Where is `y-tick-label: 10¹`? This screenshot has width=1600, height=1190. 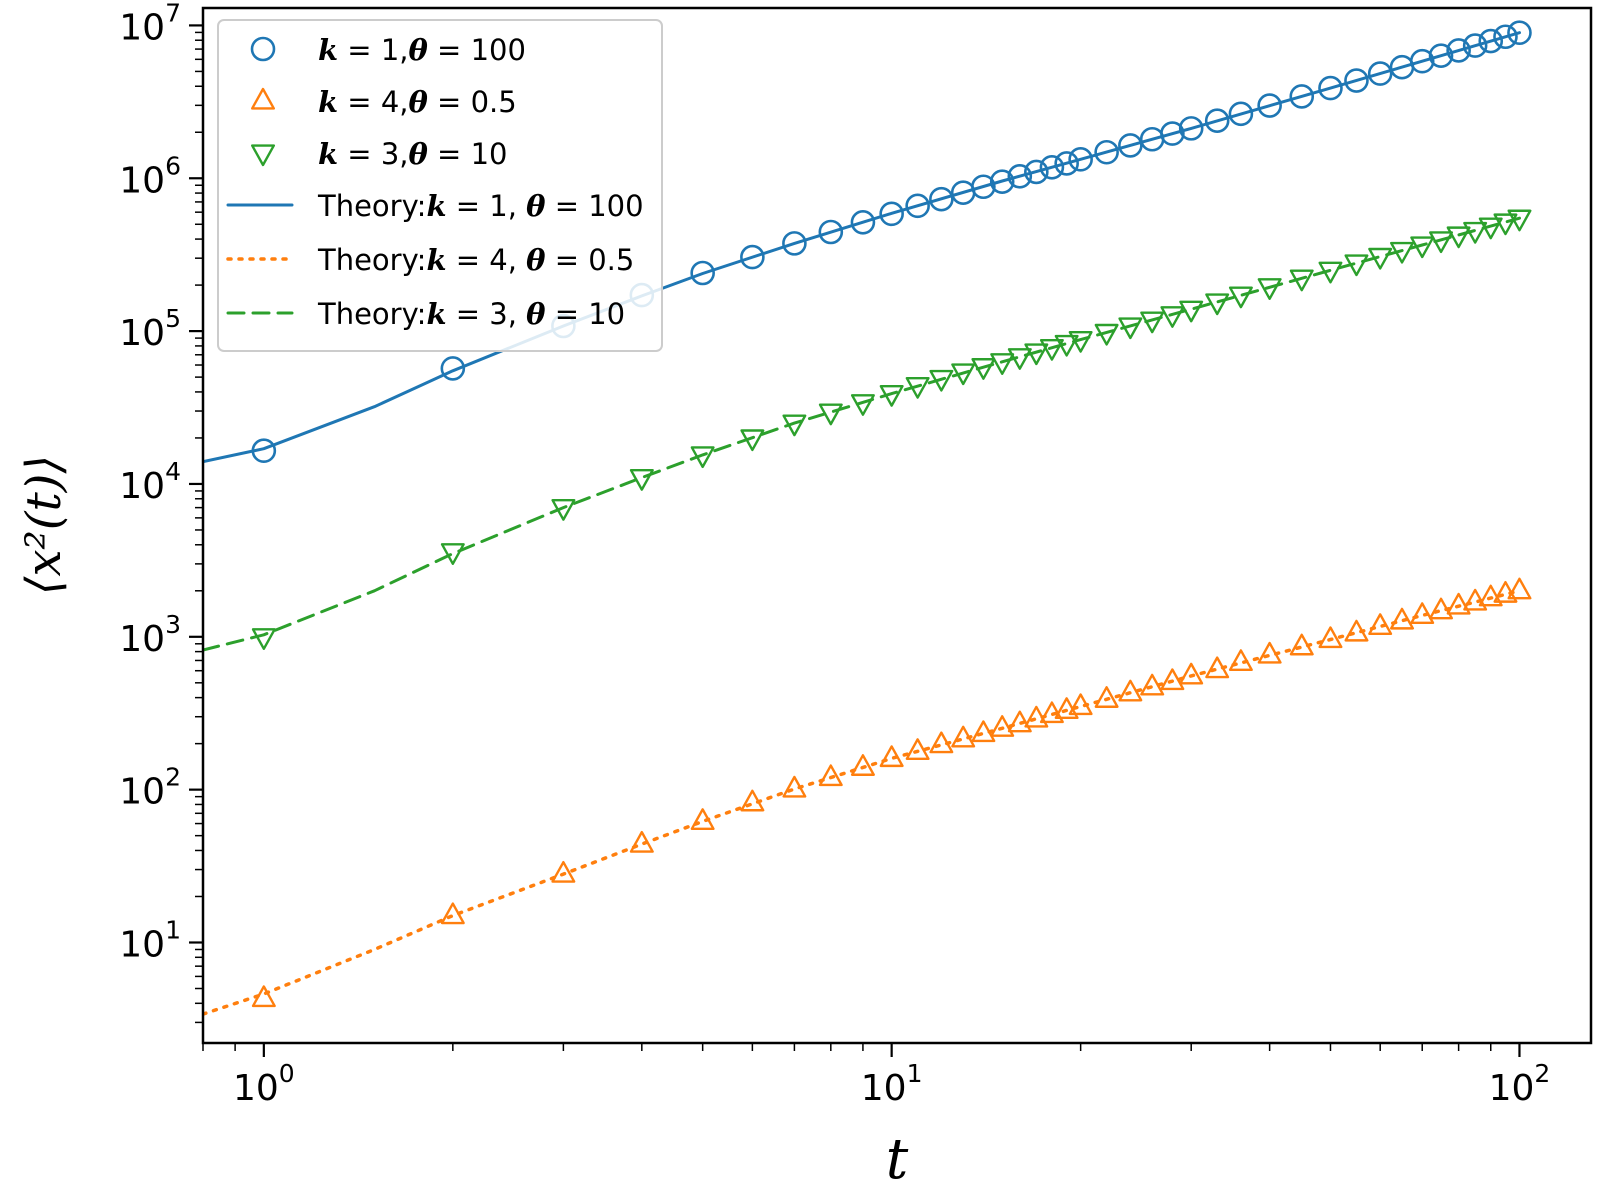
y-tick-label: 10¹ is located at coordinates (150, 940).